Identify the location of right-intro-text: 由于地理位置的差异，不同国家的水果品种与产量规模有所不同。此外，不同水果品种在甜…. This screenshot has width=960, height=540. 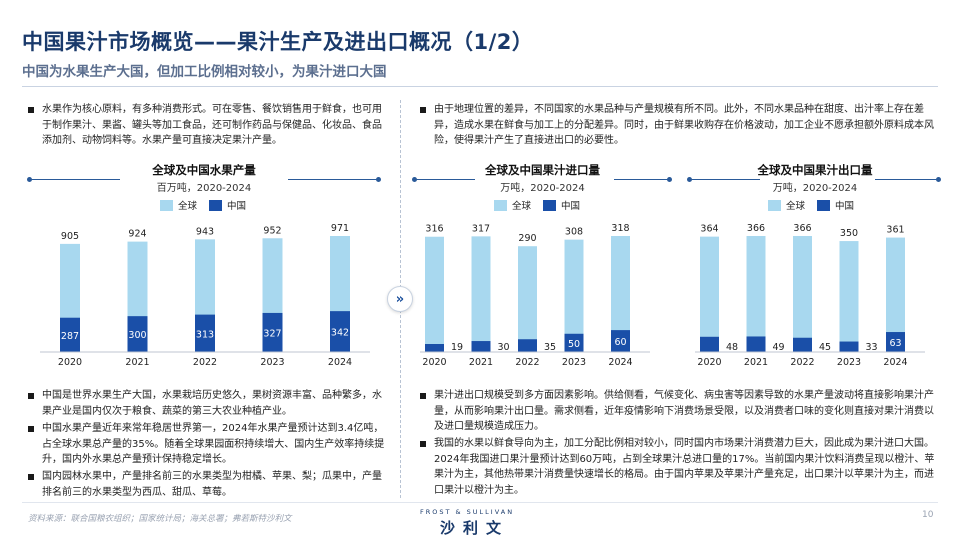
(684, 125).